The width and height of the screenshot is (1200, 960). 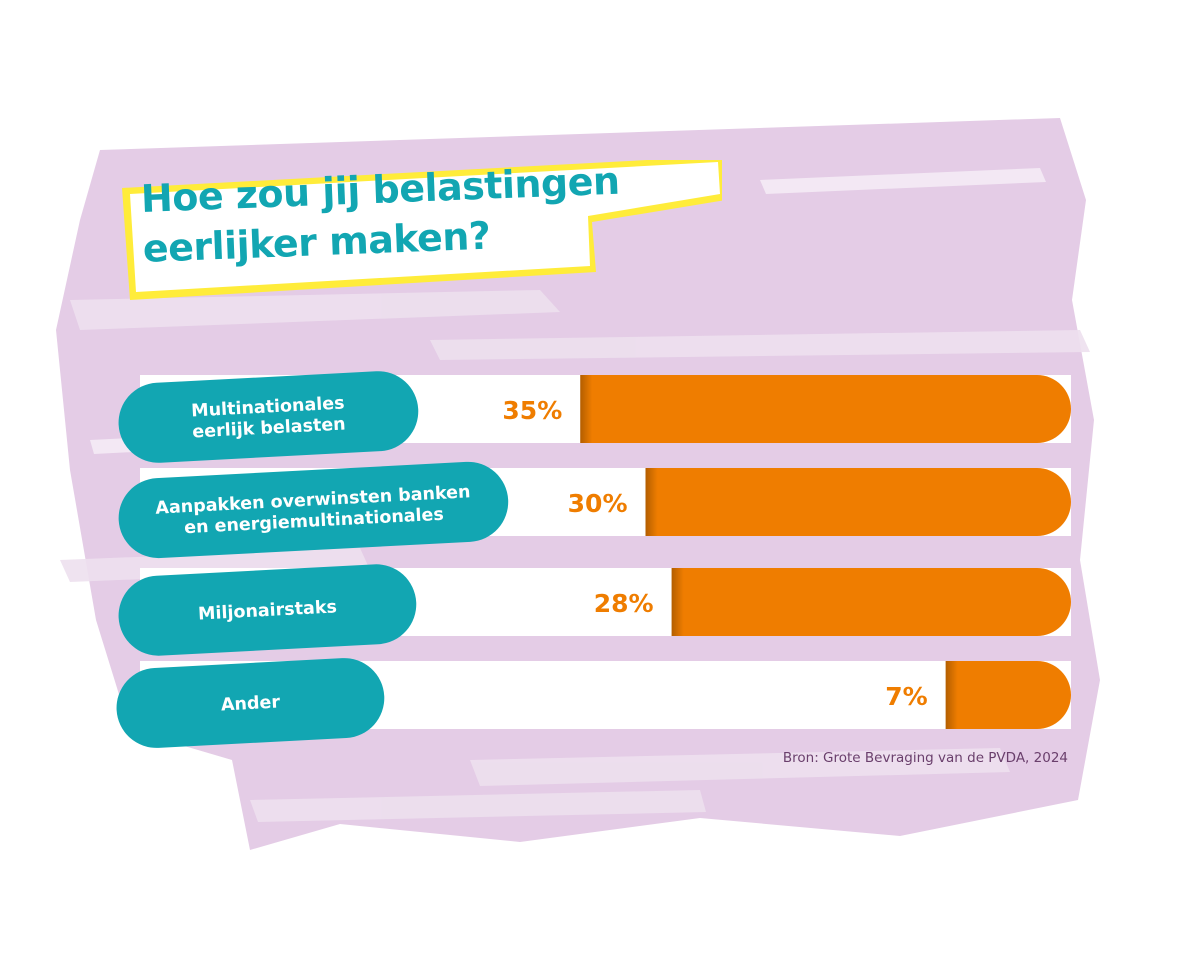 I want to click on category-pill-3: Miljonairstaks, so click(x=267, y=610).